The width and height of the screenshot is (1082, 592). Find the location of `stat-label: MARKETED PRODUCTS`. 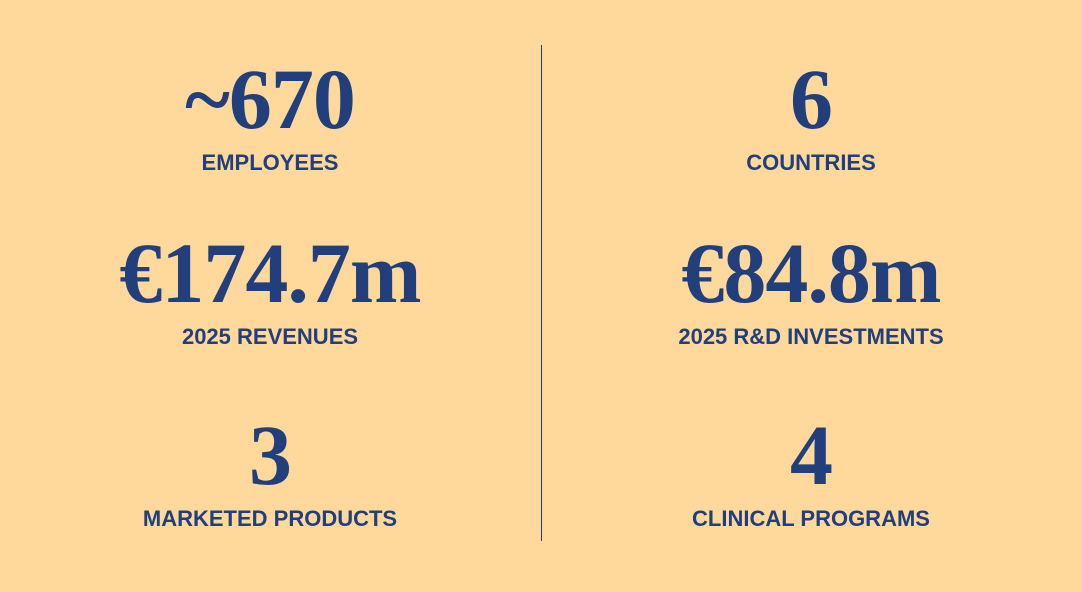

stat-label: MARKETED PRODUCTS is located at coordinates (270, 518).